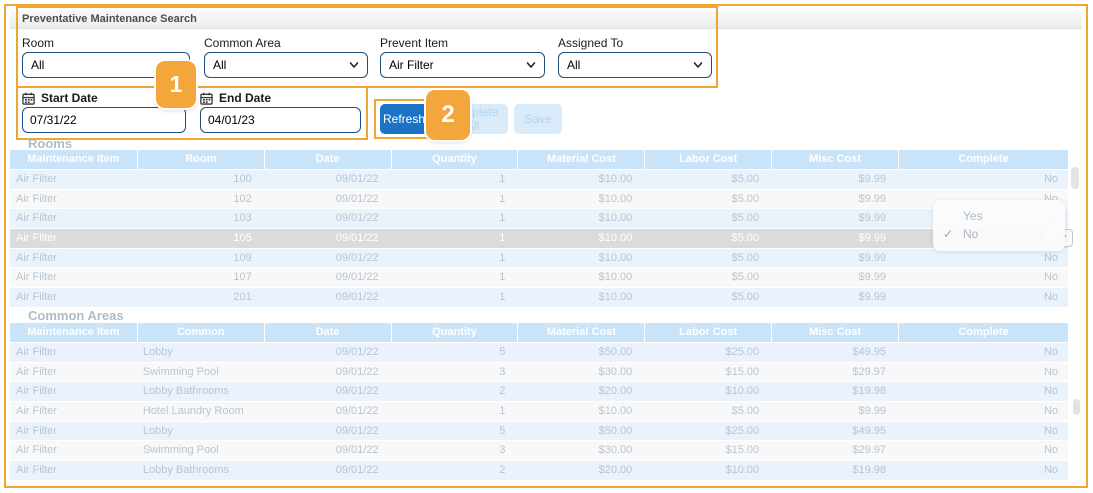 This screenshot has width=1093, height=493. What do you see at coordinates (242, 198) in the screenshot?
I see `cell: 102` at bounding box center [242, 198].